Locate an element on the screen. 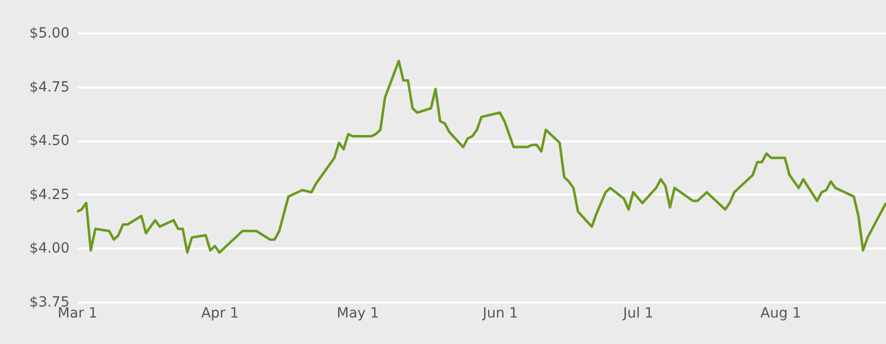  y-tick-label: $4.00 is located at coordinates (49, 248).